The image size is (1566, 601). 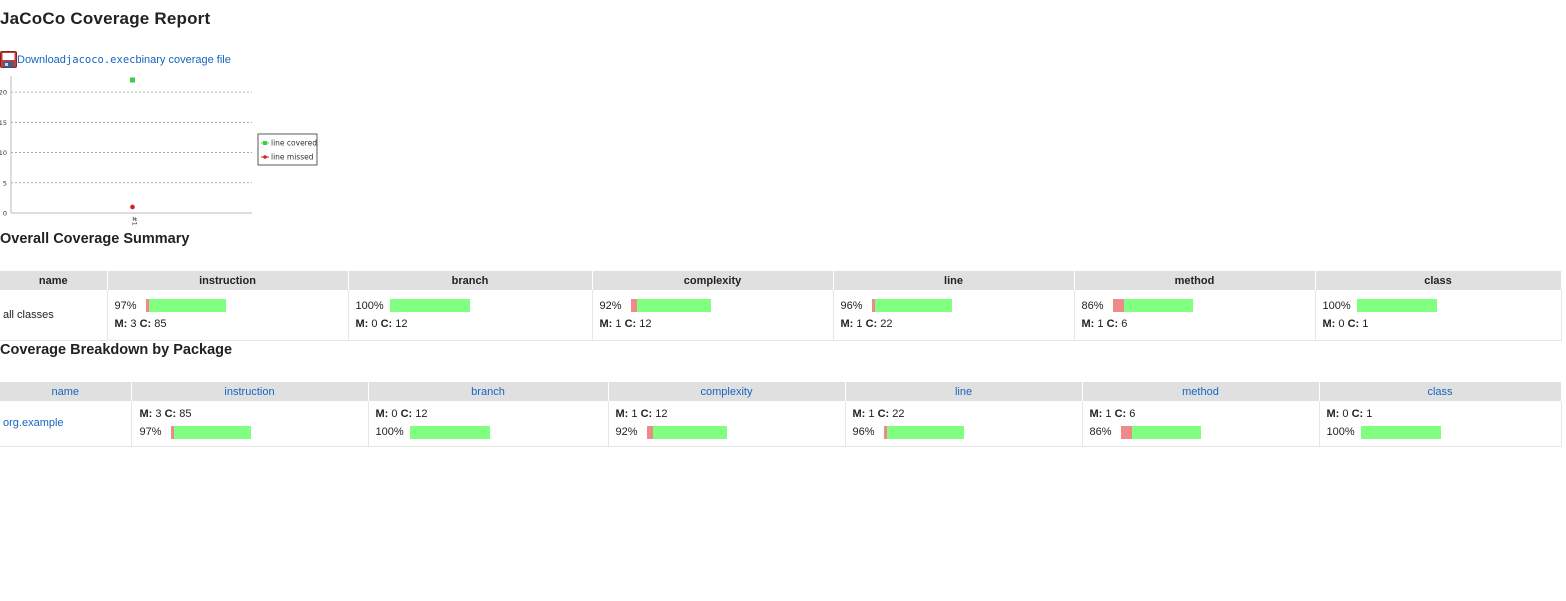 What do you see at coordinates (228, 280) in the screenshot?
I see `col-instruction: instruction` at bounding box center [228, 280].